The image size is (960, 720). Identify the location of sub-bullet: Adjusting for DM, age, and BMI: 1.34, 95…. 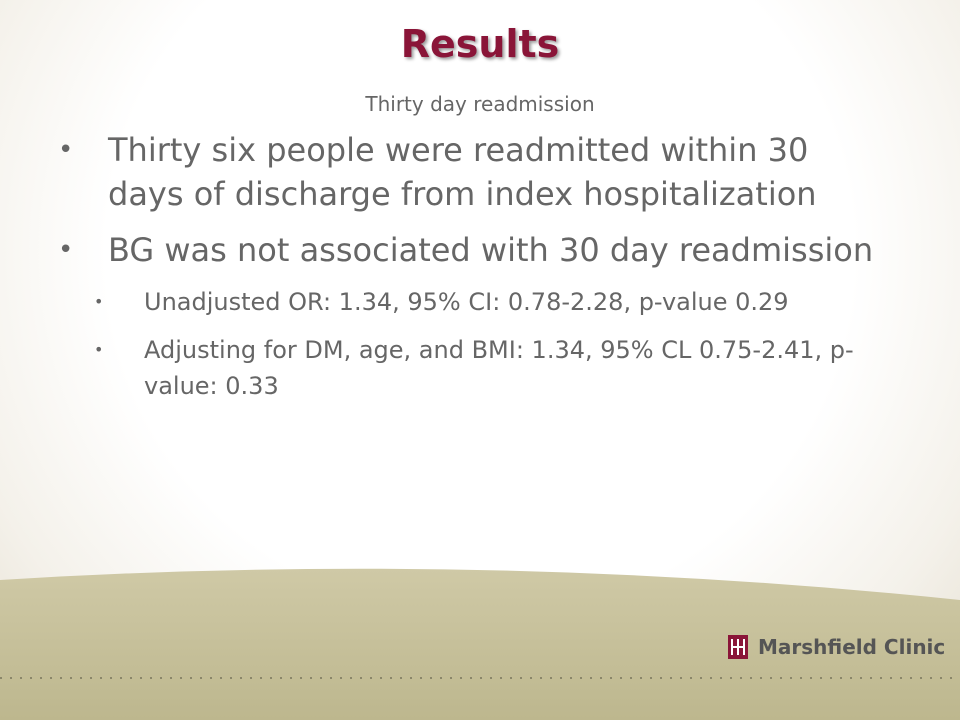
(491, 368).